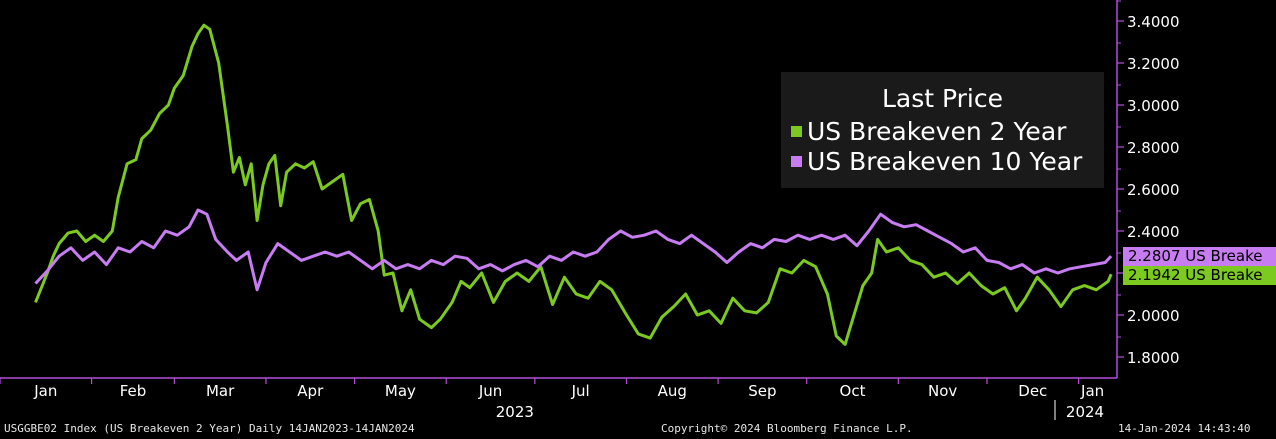 The width and height of the screenshot is (1276, 439). What do you see at coordinates (672, 391) in the screenshot?
I see `x-tick-label: Aug` at bounding box center [672, 391].